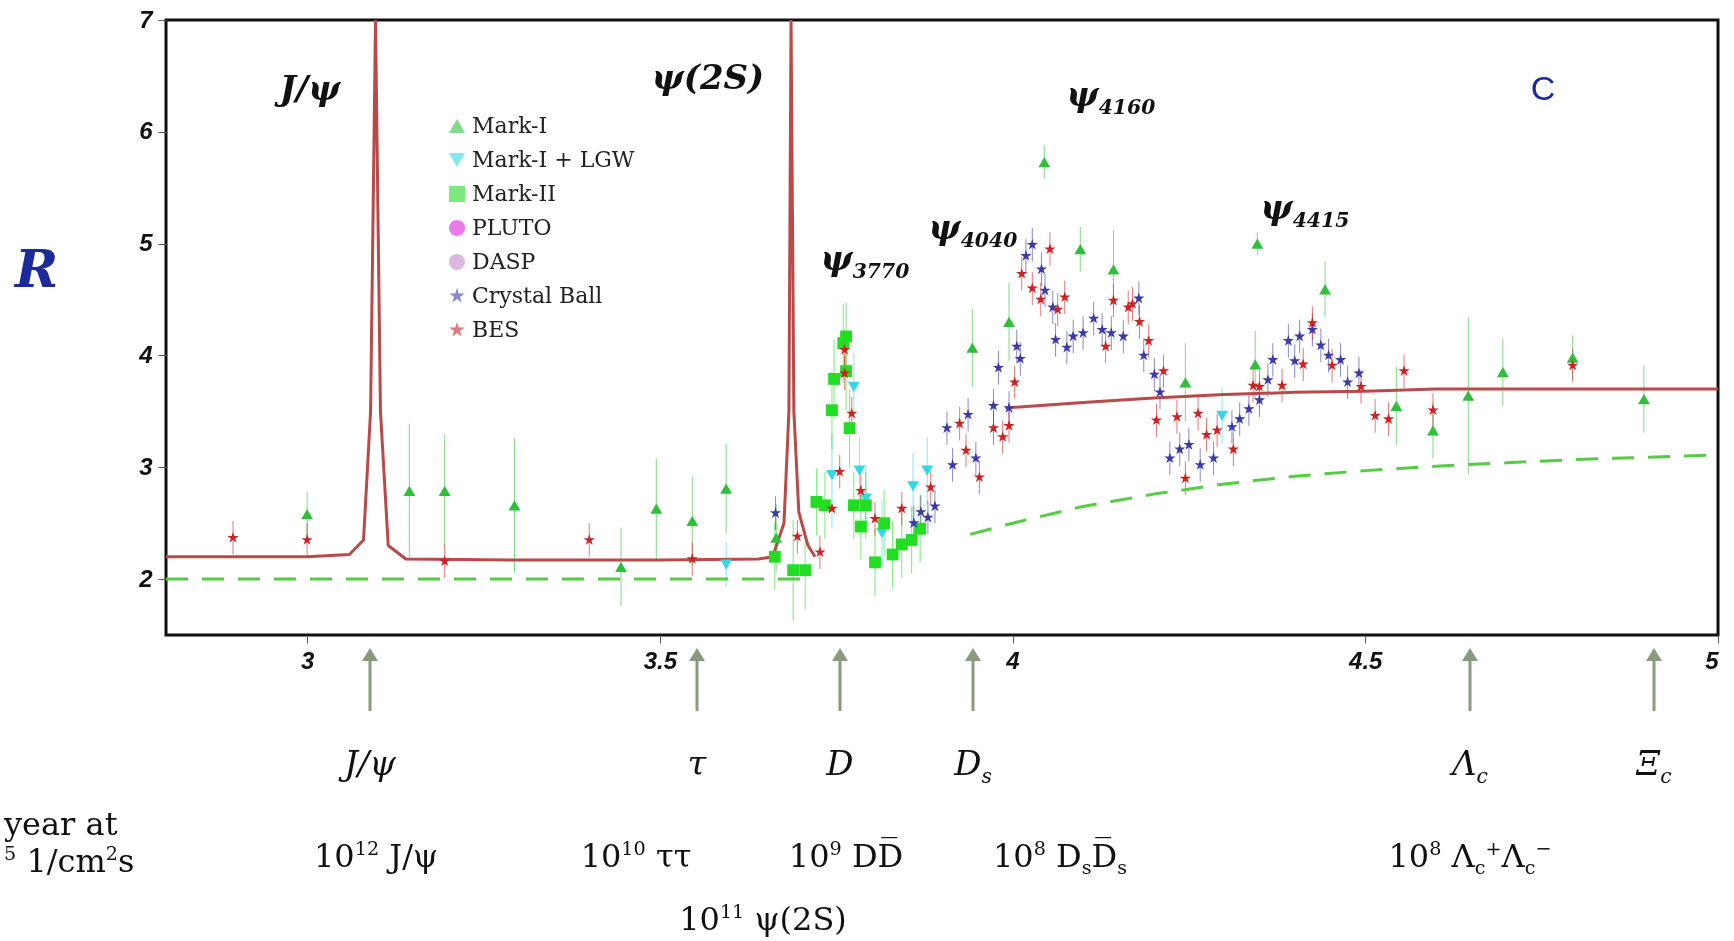  What do you see at coordinates (146, 131) in the screenshot?
I see `y-tick-label: 6` at bounding box center [146, 131].